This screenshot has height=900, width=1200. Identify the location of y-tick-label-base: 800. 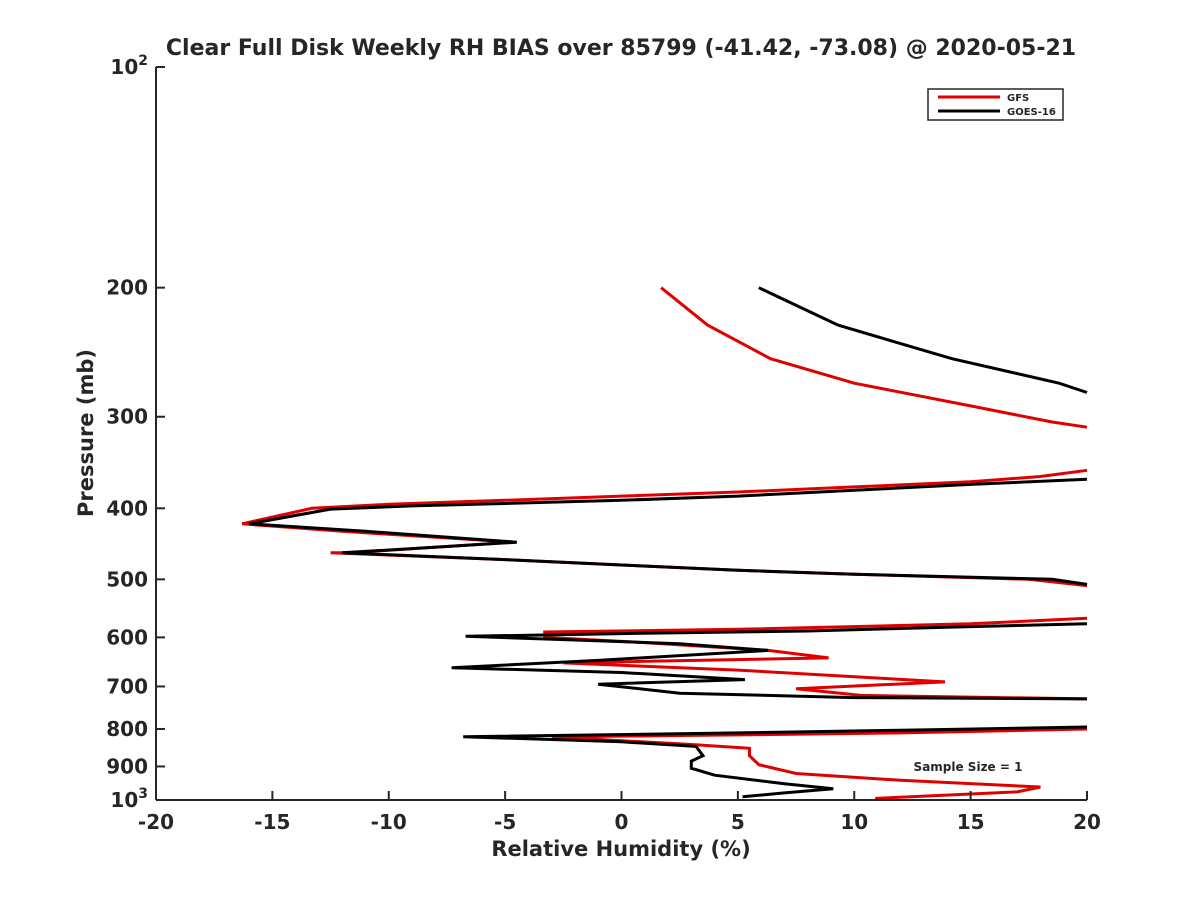
(127, 729).